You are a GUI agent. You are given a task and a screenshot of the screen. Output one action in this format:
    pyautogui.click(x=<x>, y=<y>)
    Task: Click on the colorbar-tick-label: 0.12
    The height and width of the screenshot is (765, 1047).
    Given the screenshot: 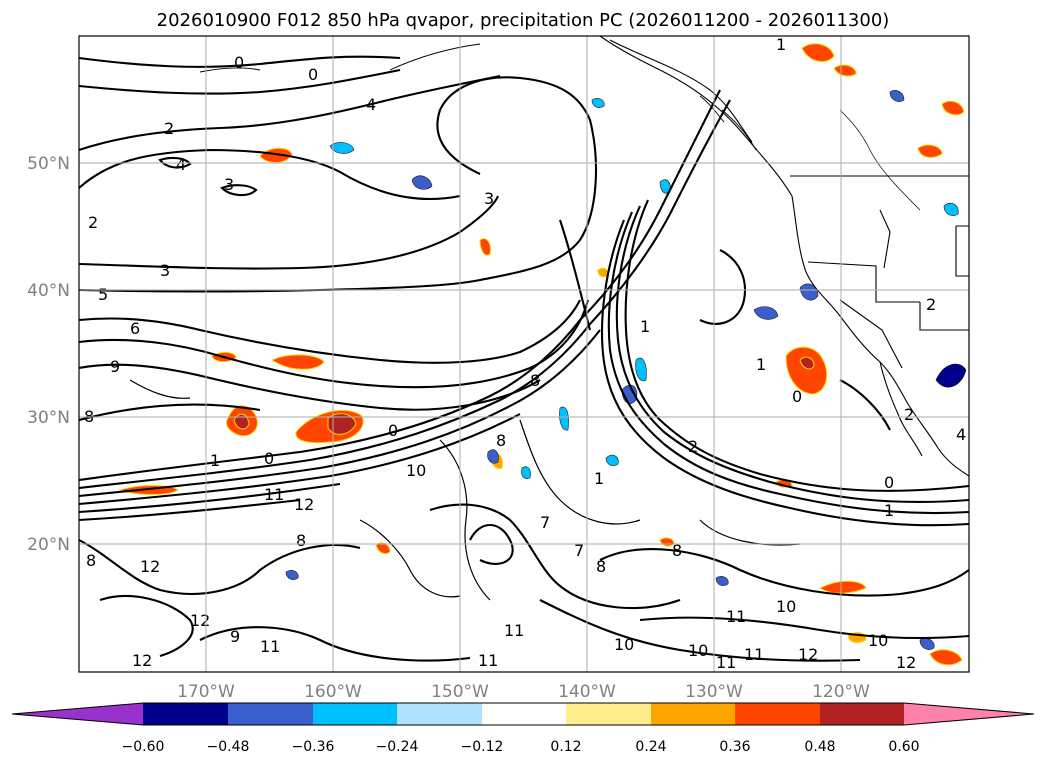 What is the action you would take?
    pyautogui.click(x=565, y=747)
    